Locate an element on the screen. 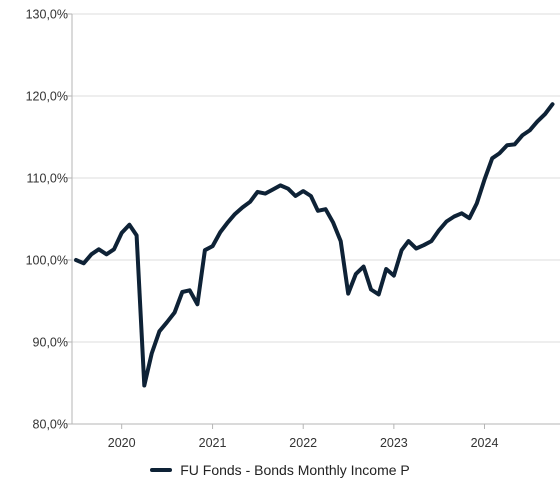 This screenshot has width=560, height=485. y-tick-label: 130,0% is located at coordinates (47, 15).